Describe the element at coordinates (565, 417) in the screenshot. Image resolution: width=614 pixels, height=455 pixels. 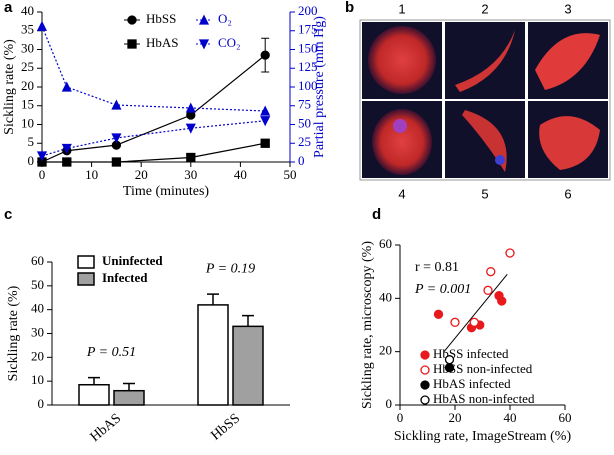
I see `x-tick-label: 60` at that location.